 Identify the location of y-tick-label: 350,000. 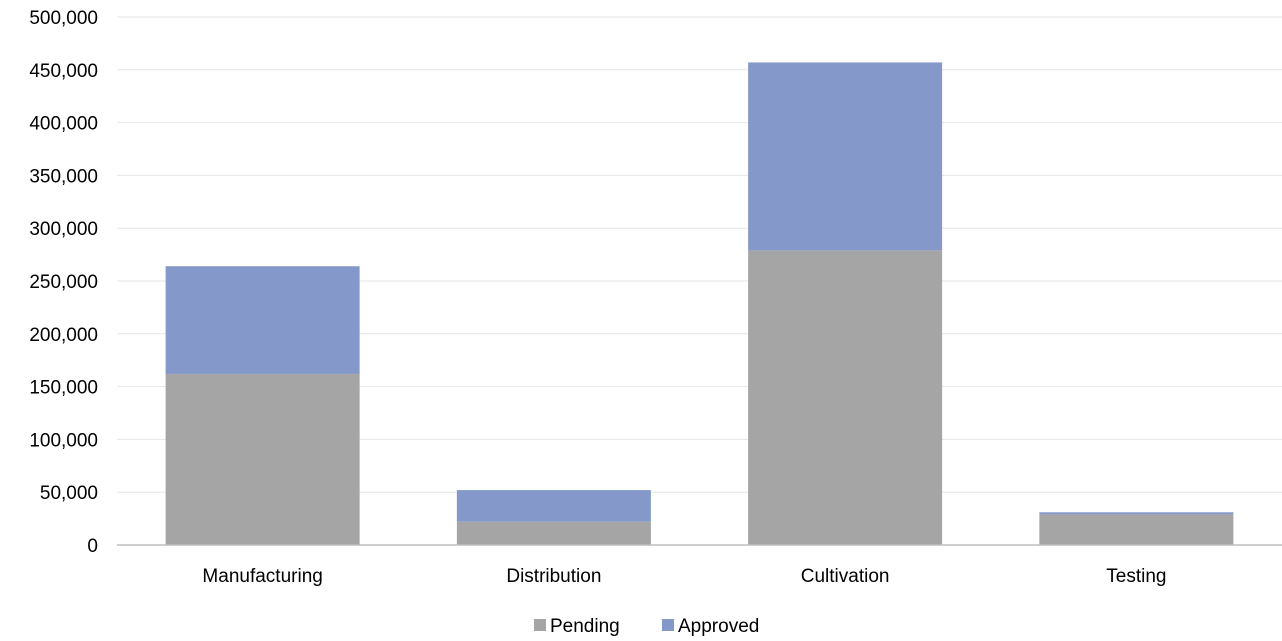
(63, 176).